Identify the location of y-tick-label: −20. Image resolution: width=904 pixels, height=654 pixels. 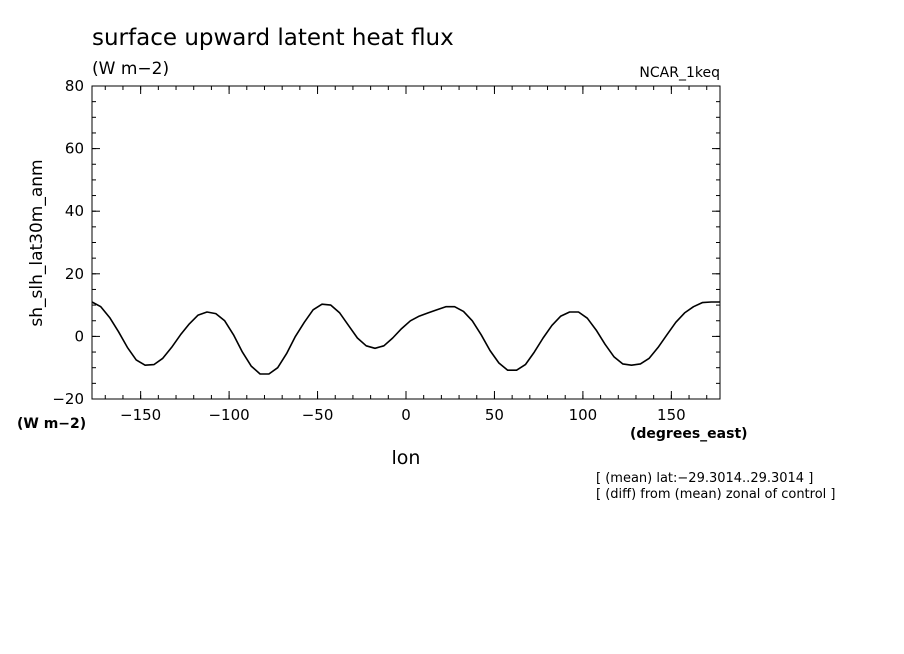
(68, 399).